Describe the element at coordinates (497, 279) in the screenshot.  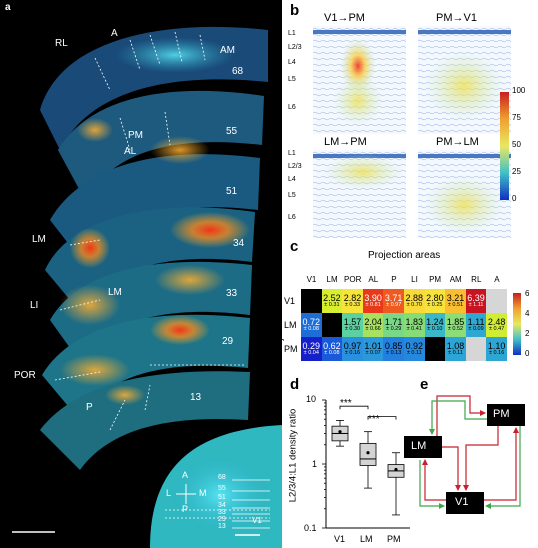
I see `matrix-column-header: A` at that location.